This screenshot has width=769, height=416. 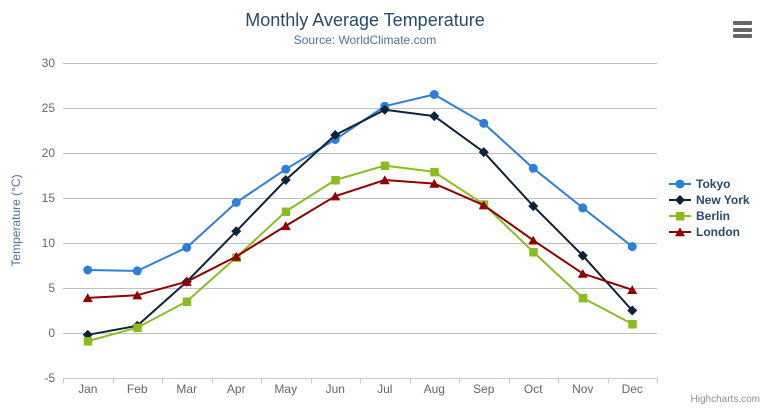 I want to click on data-point-london-mar, so click(x=186, y=281).